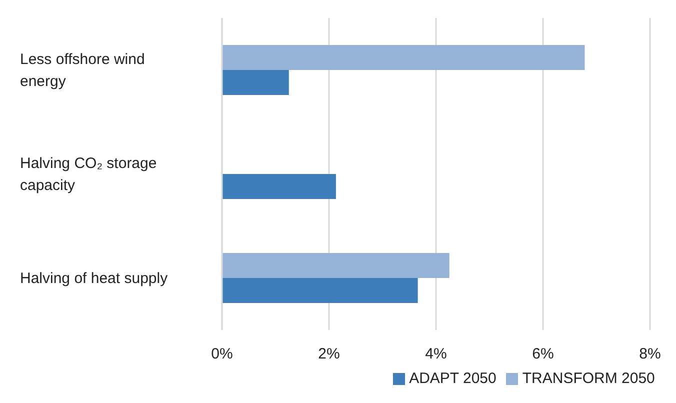 The width and height of the screenshot is (676, 403). Describe the element at coordinates (82, 70) in the screenshot. I see `y-tick-label: Less offshore wind energy` at that location.